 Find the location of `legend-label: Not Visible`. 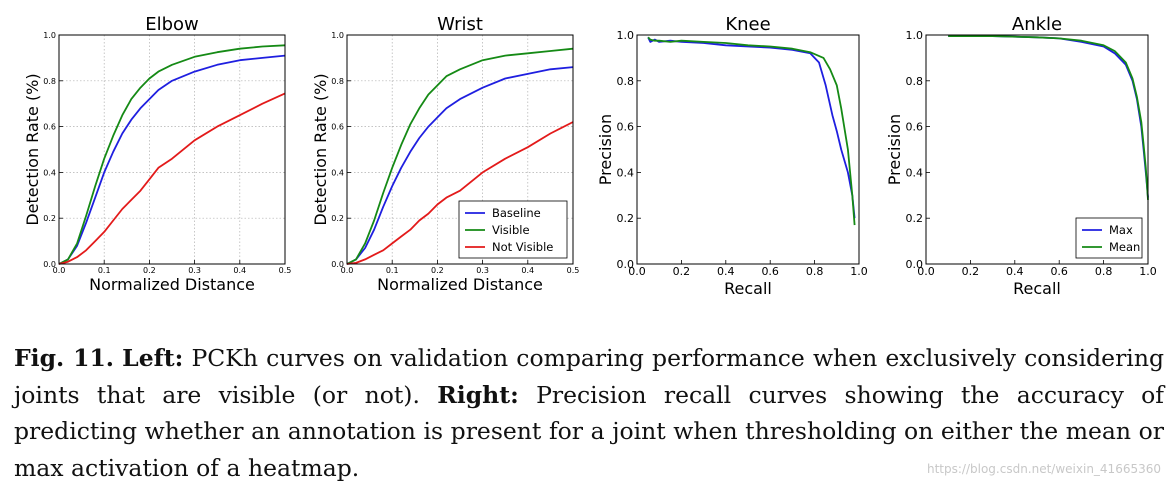

legend-label: Not Visible is located at coordinates (522, 247).